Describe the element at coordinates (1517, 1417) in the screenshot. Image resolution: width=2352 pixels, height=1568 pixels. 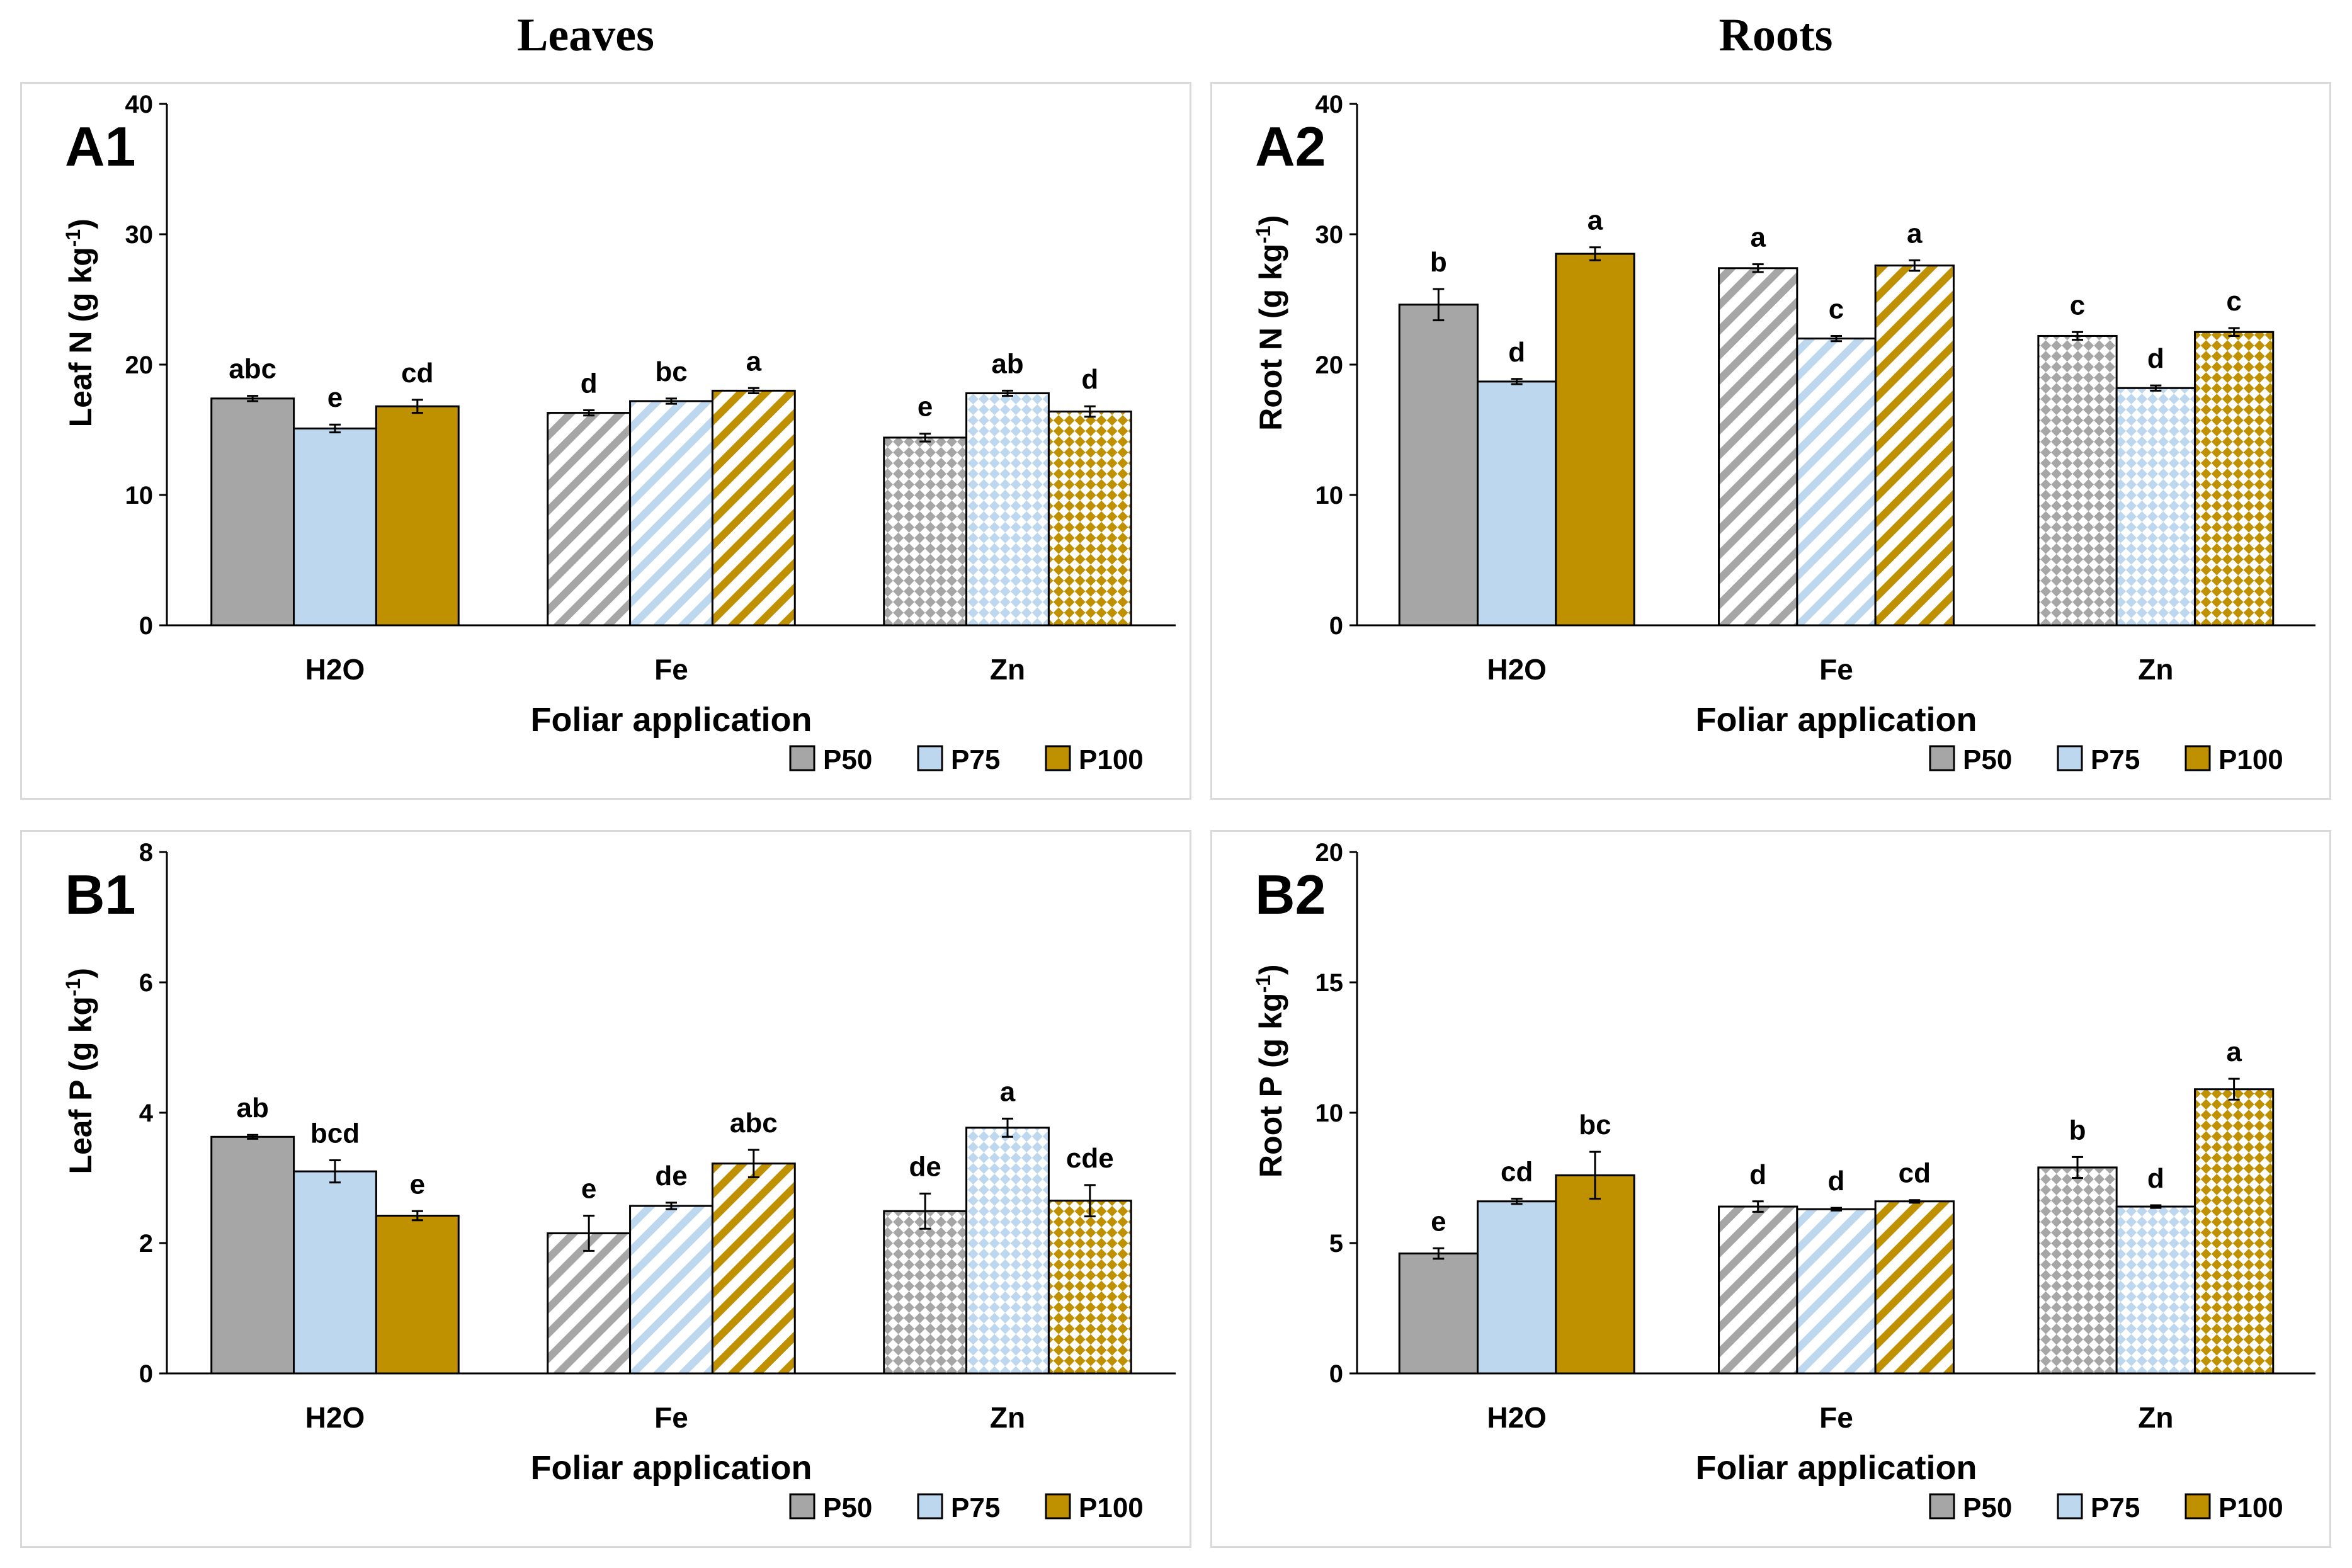
I see `x-tick-label: H2O` at that location.